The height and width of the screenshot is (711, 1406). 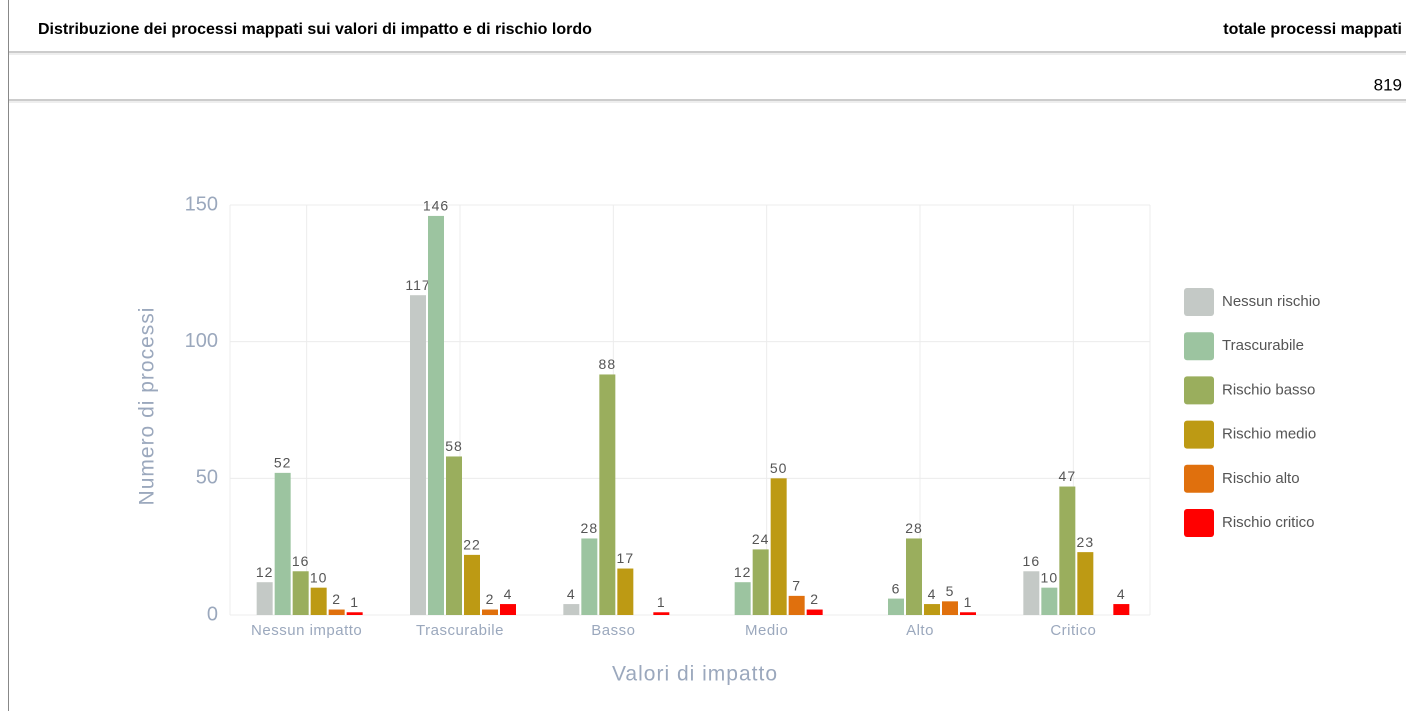 What do you see at coordinates (761, 539) in the screenshot?
I see `value-label: 24` at bounding box center [761, 539].